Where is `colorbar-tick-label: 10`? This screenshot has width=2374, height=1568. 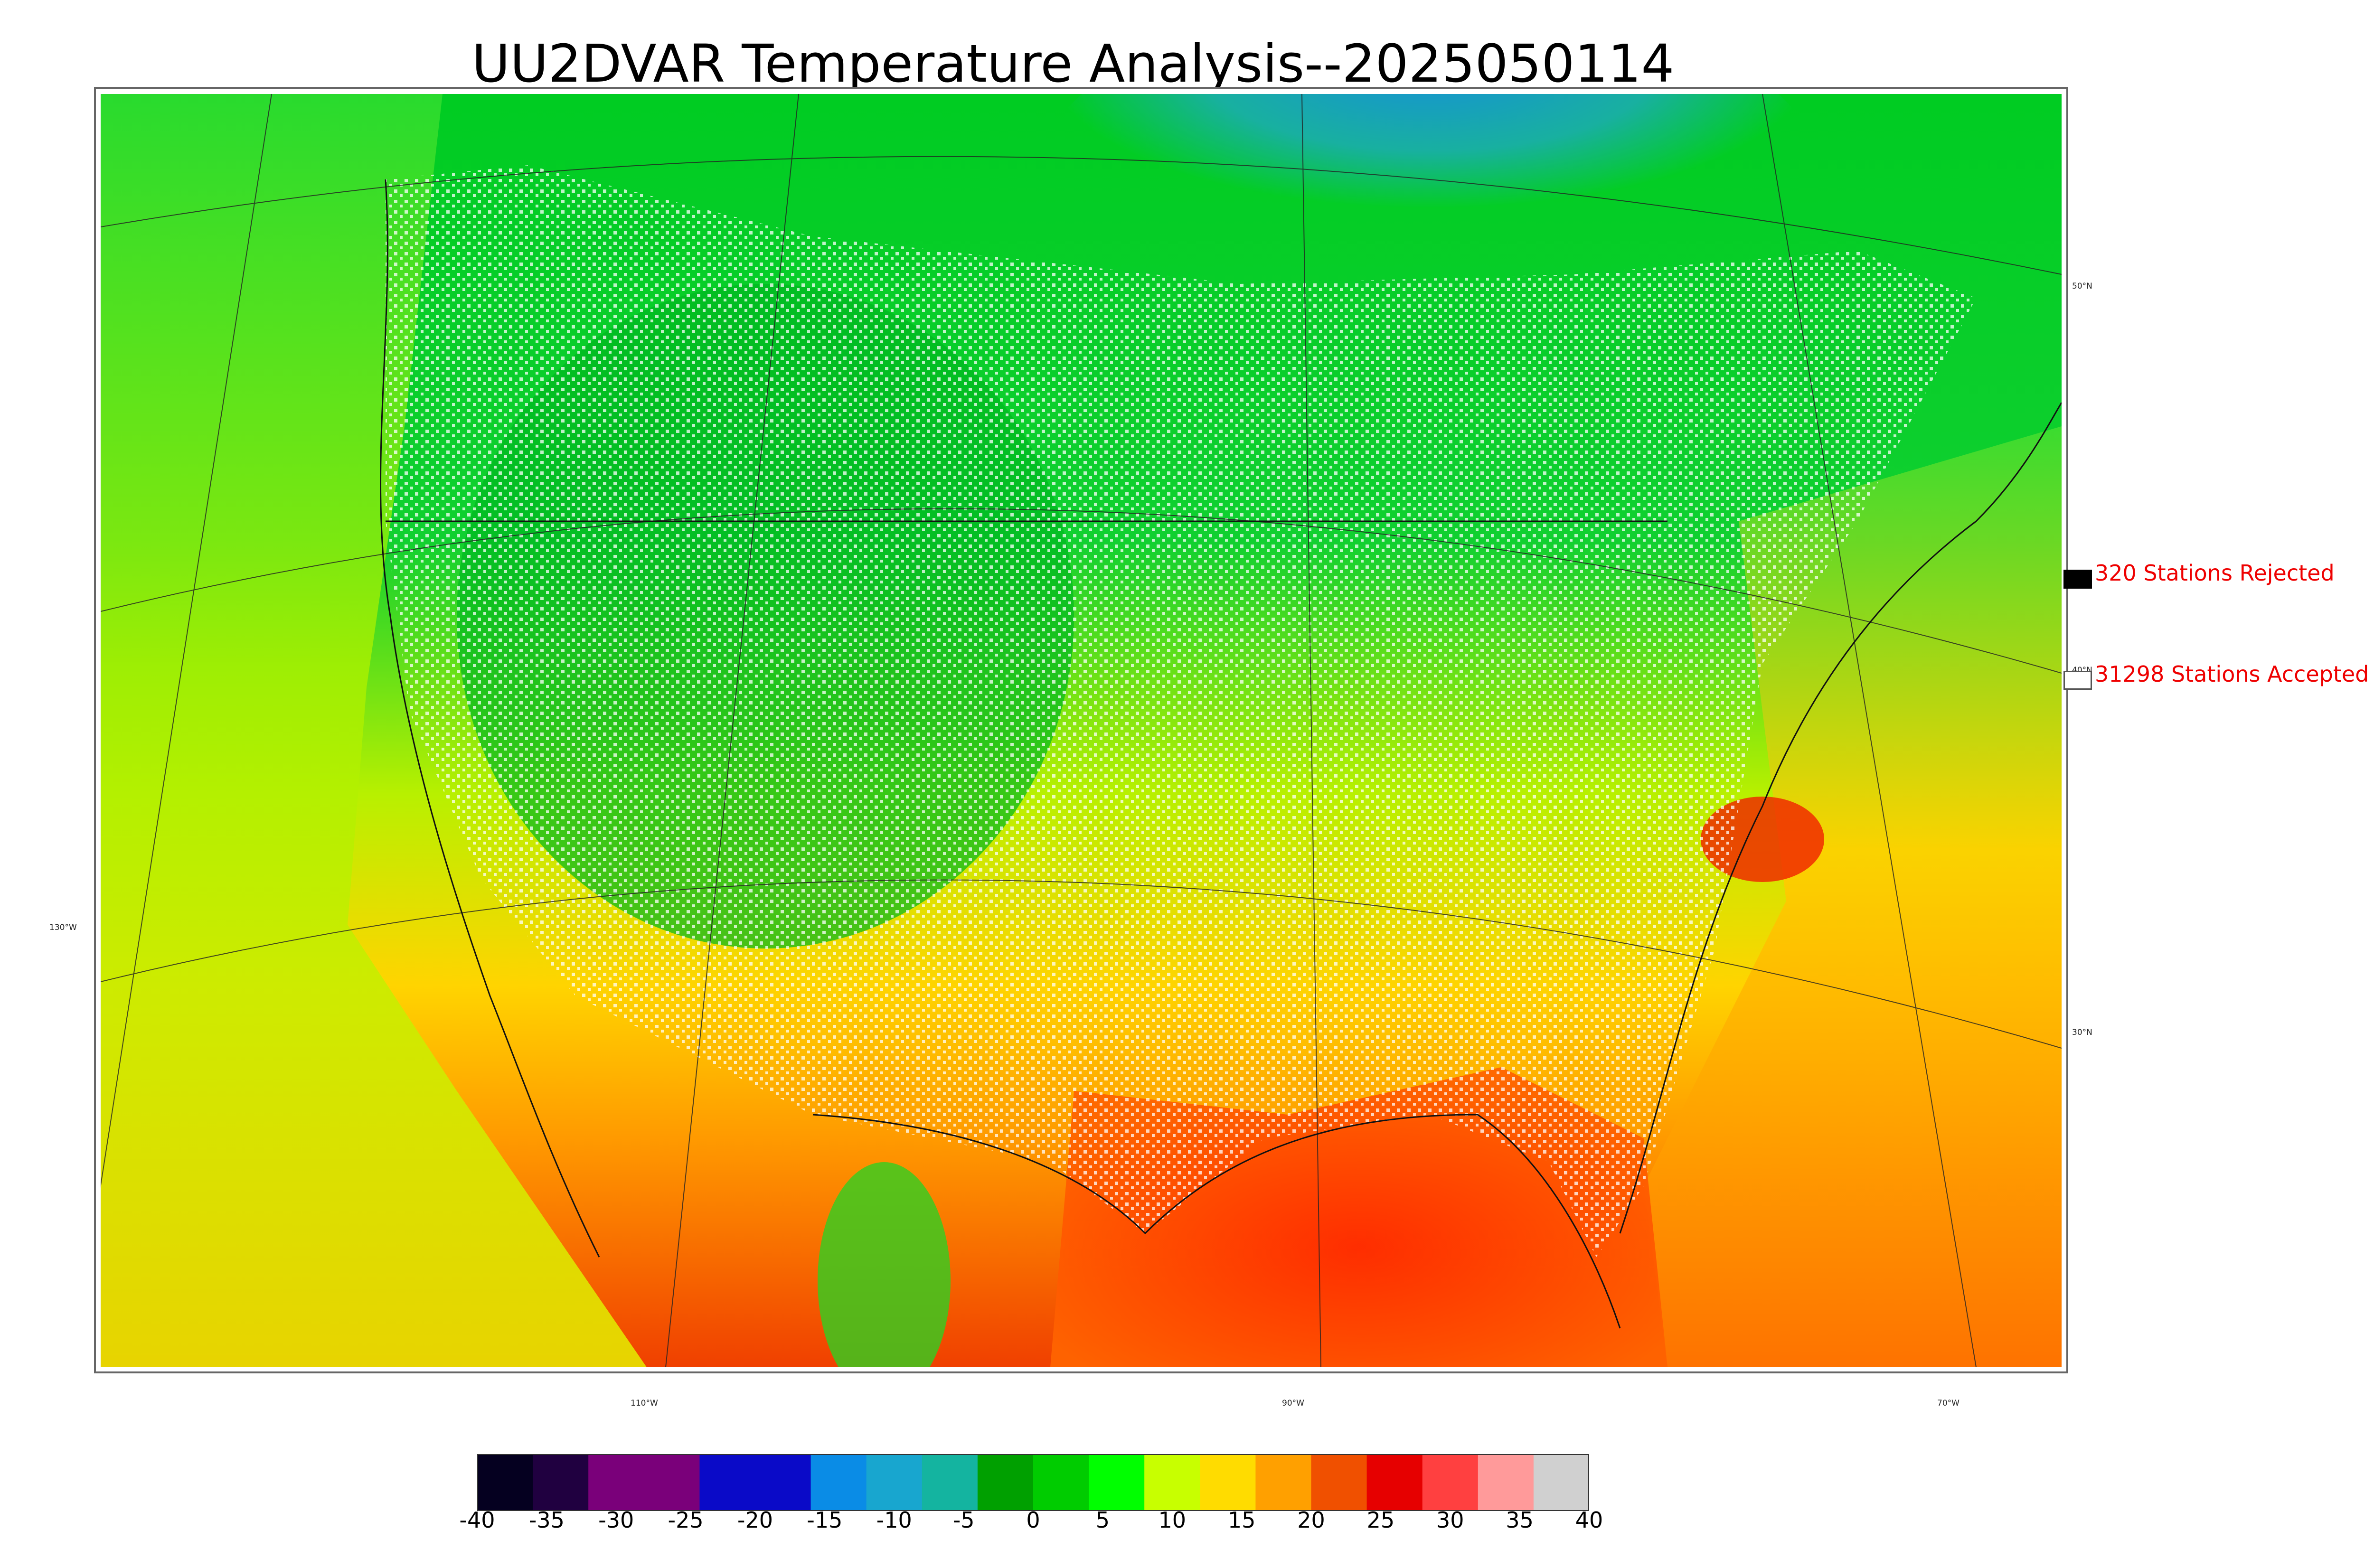
colorbar-tick-label: 10 is located at coordinates (1172, 1520).